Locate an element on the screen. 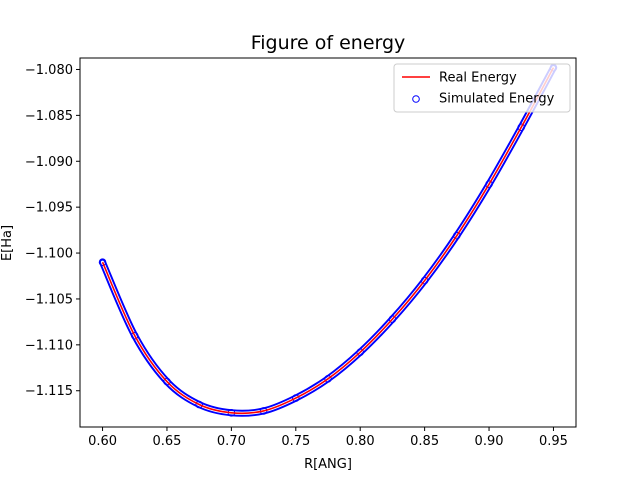 Image resolution: width=640 pixels, height=484 pixels. chart-title: Figure of energy is located at coordinates (328, 43).